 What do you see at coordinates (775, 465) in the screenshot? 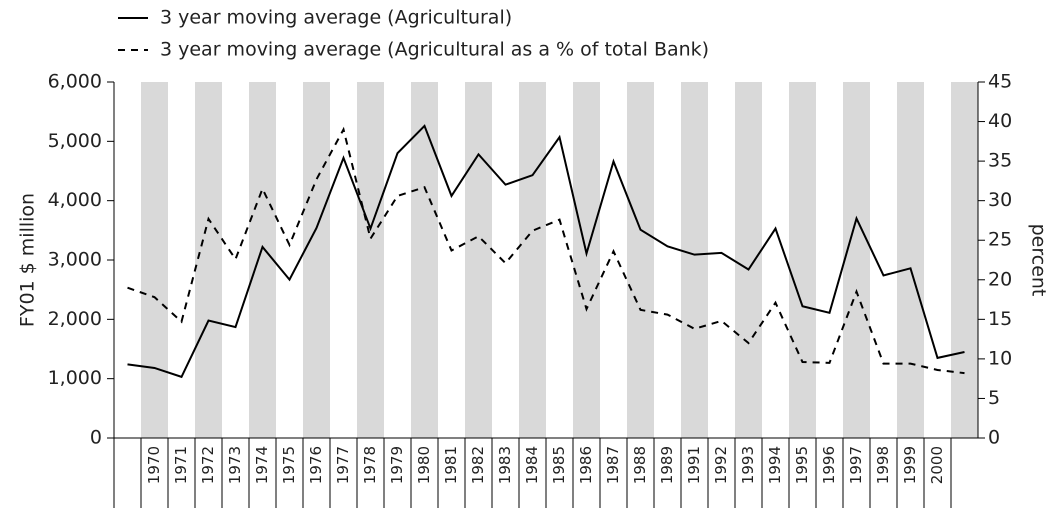
I see `x-tick-label: 1994` at bounding box center [775, 465].